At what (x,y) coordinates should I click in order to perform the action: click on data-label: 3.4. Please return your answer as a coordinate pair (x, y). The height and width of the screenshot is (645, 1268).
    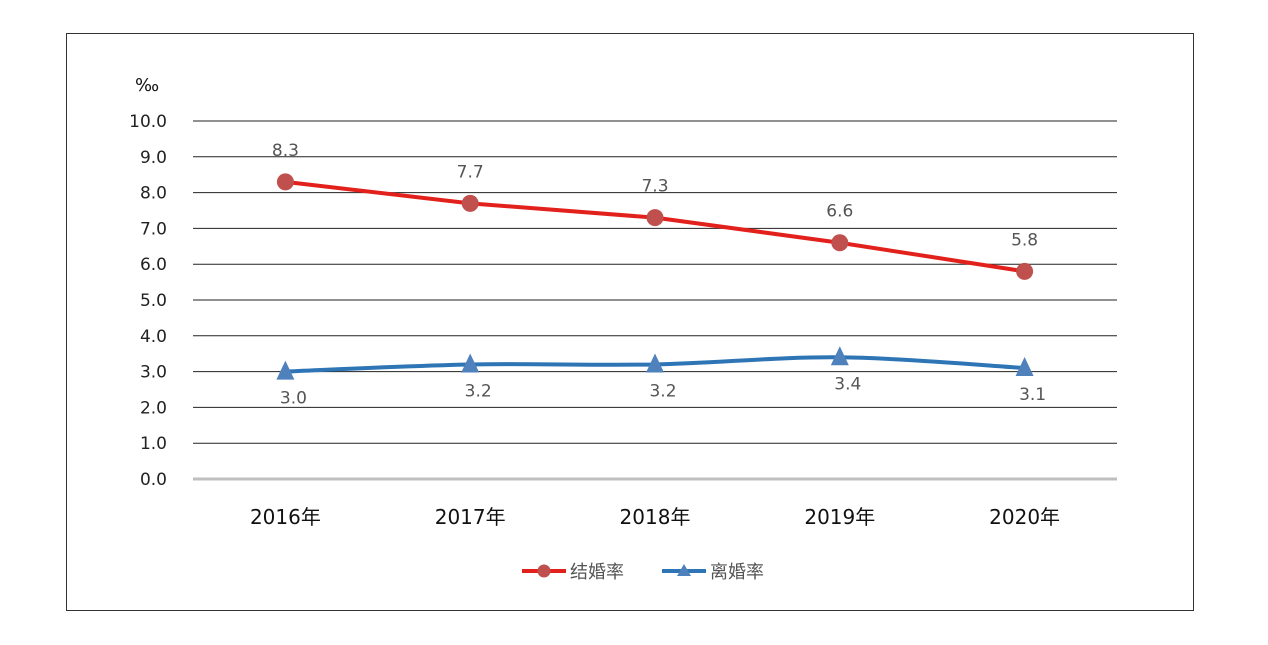
    Looking at the image, I should click on (847, 384).